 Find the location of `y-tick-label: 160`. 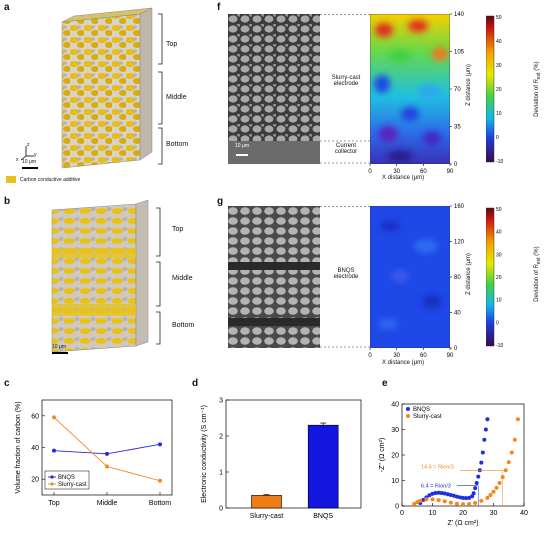

y-tick-label: 160 is located at coordinates (459, 207).